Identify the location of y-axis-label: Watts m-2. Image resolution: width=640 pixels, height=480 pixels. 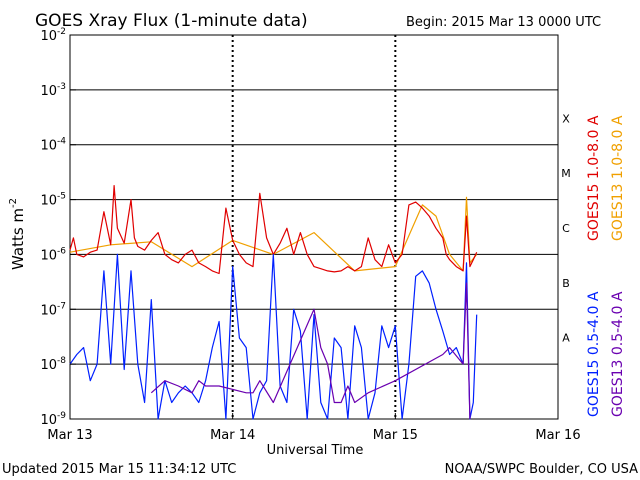
(17, 234).